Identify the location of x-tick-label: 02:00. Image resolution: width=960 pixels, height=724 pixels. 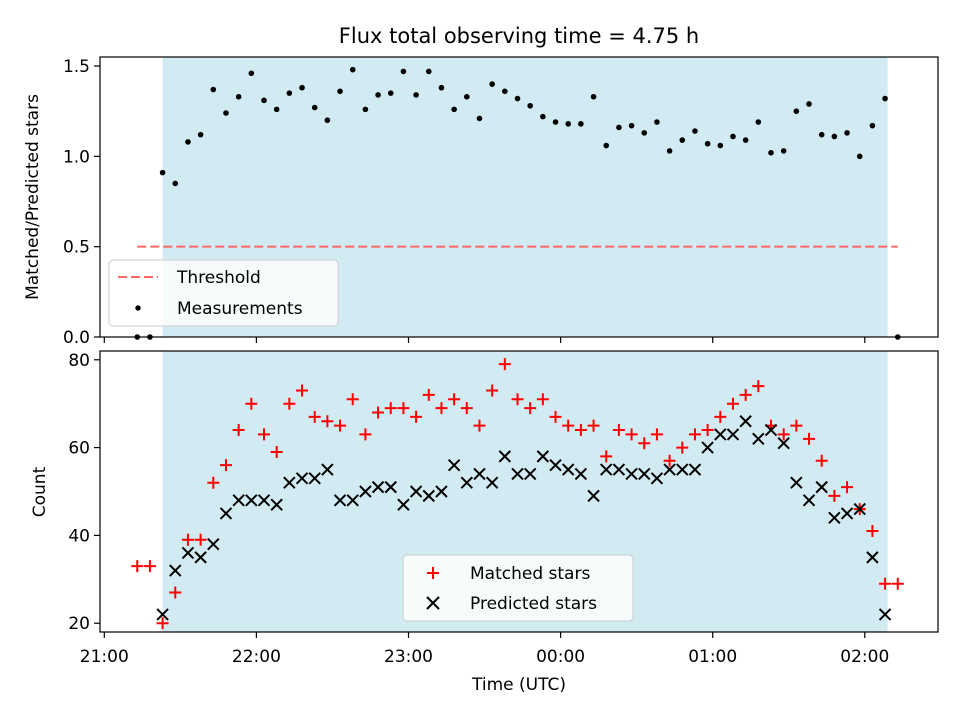
(864, 657).